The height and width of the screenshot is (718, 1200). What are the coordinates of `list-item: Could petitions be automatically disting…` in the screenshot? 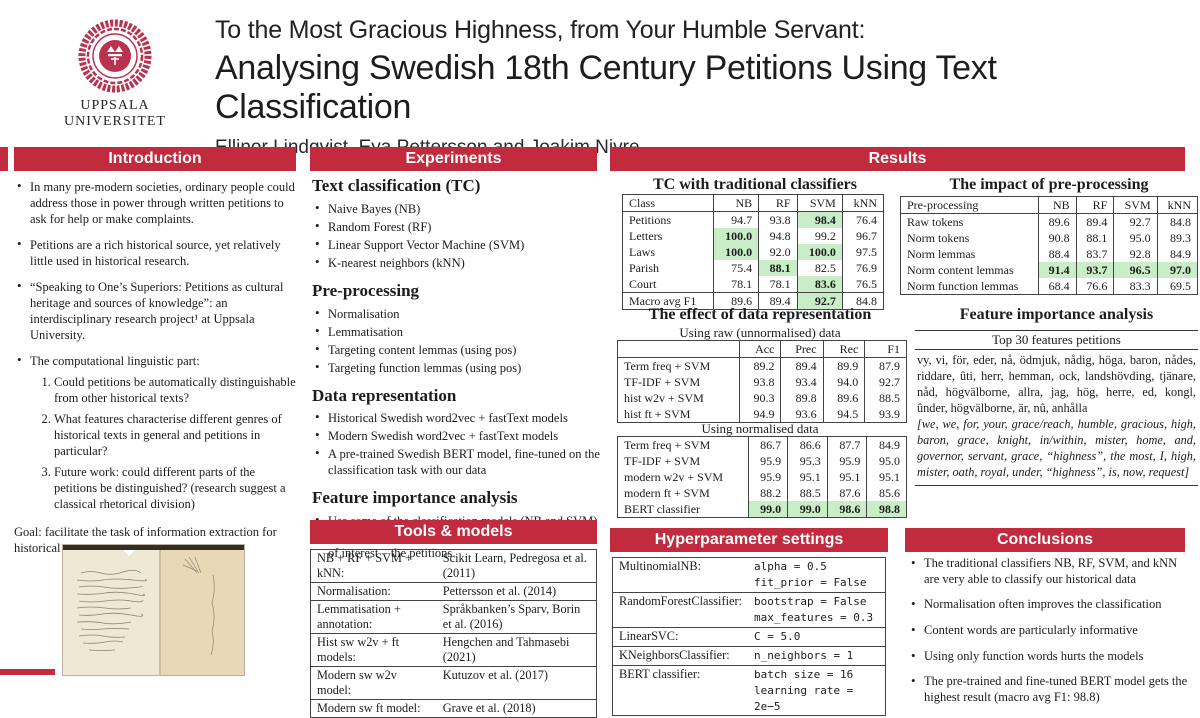 It's located at (176, 390).